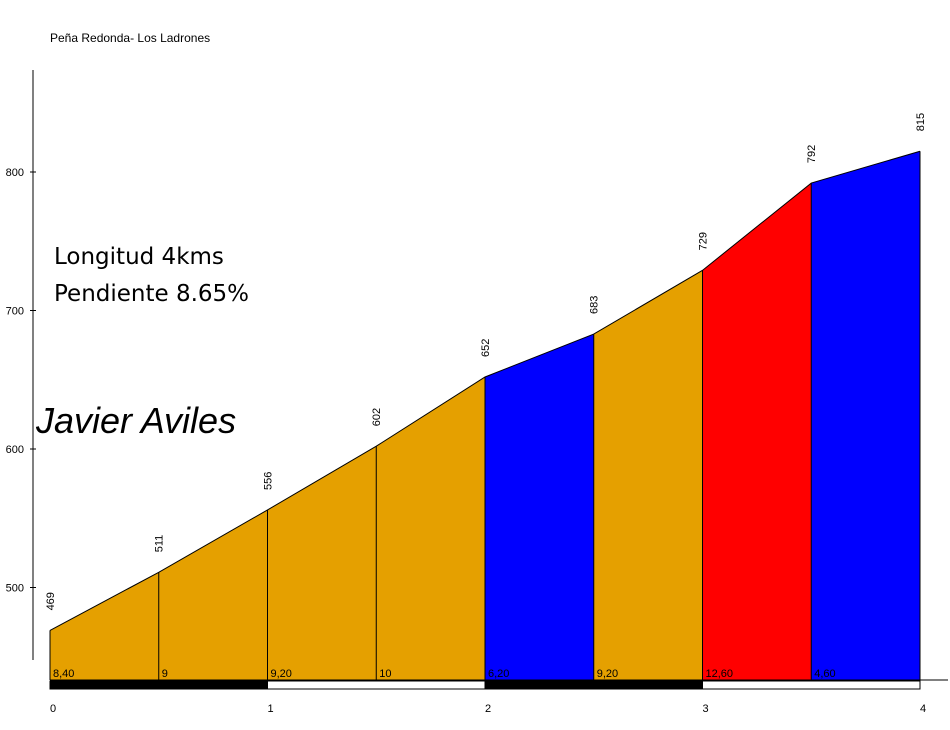 The width and height of the screenshot is (950, 730). Describe the element at coordinates (51, 601) in the screenshot. I see `elevation-label: 469` at that location.